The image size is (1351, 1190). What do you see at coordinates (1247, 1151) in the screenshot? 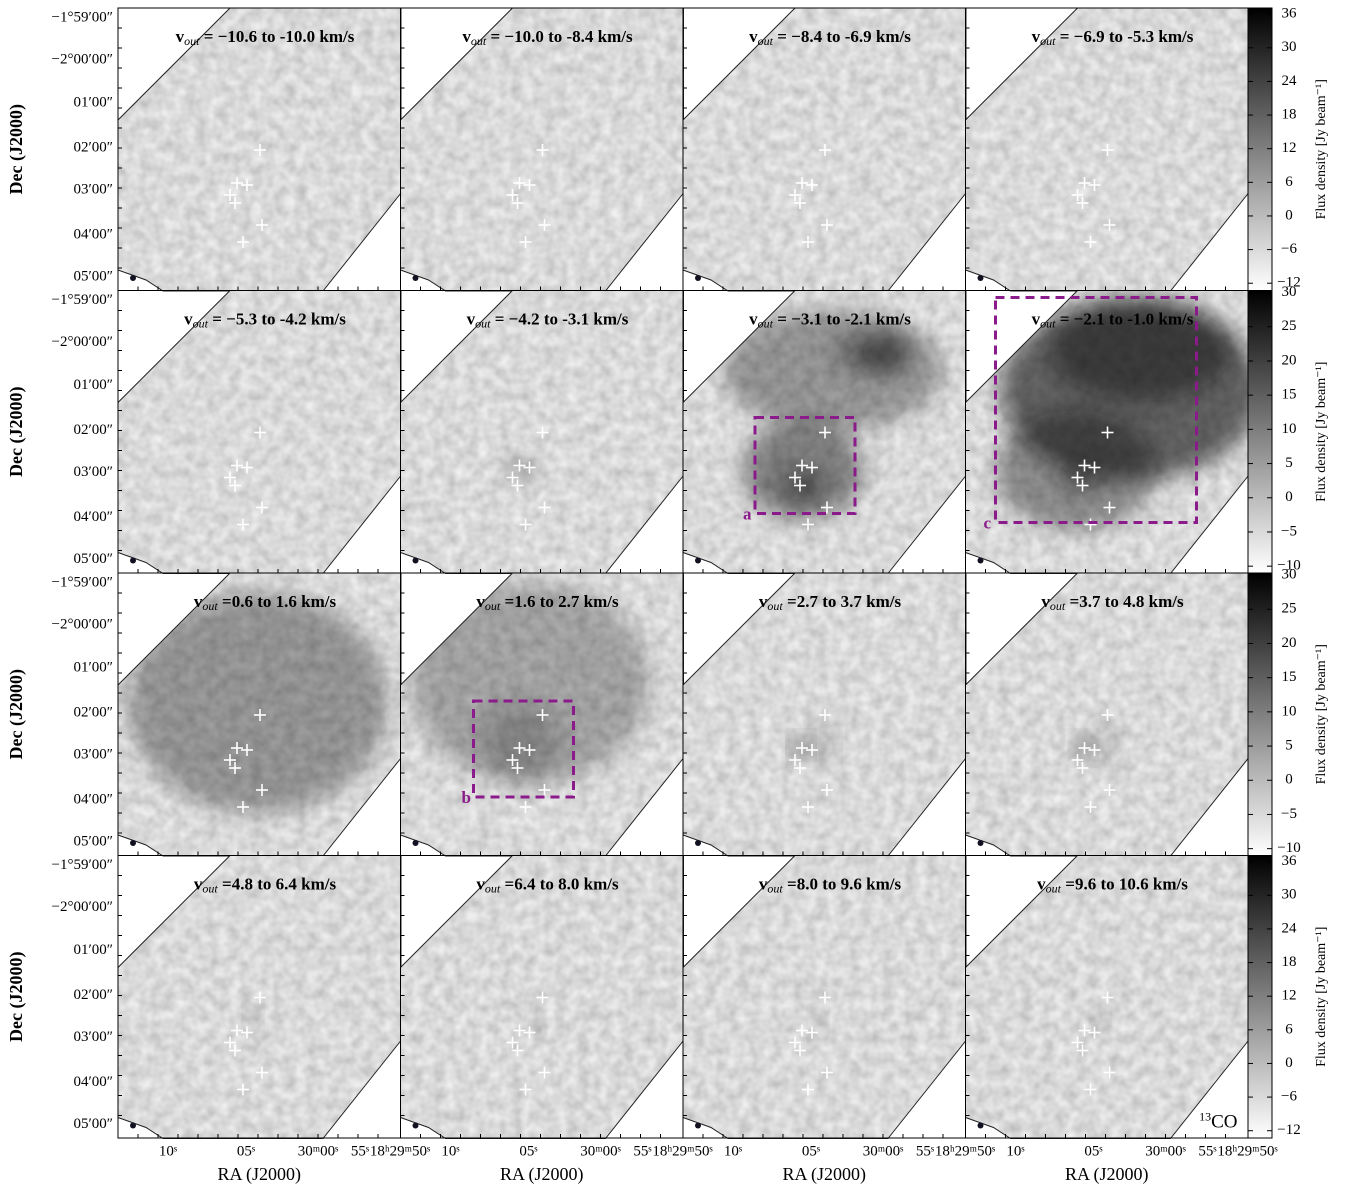
I see `ra-tick-label: 18ʰ29ᵐ50ˢ` at bounding box center [1247, 1151].